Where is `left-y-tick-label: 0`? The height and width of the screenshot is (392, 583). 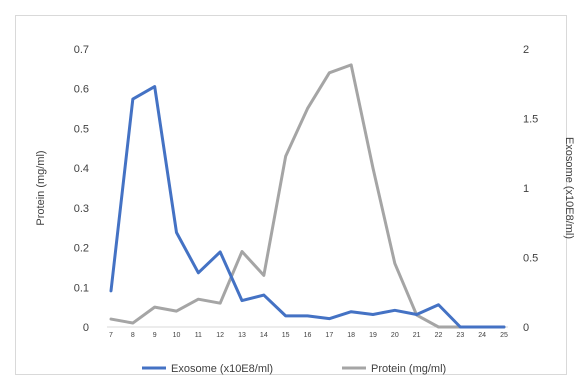
left-y-tick-label: 0 is located at coordinates (86, 328).